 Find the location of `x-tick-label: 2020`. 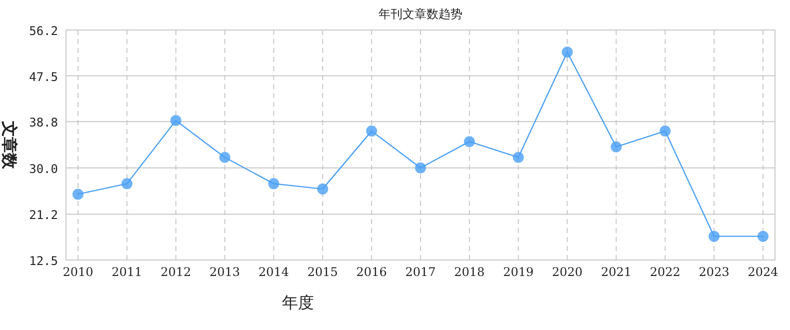

x-tick-label: 2020 is located at coordinates (567, 272).